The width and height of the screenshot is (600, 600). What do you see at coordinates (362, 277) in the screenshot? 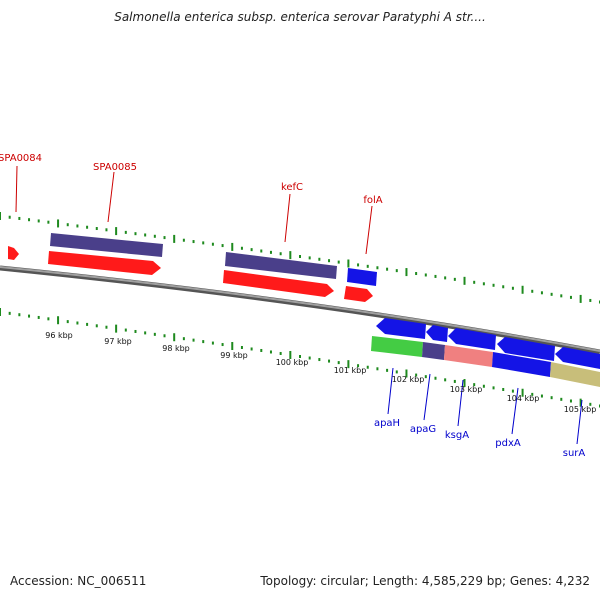
I see `gene-fola-blue-bar` at bounding box center [362, 277].